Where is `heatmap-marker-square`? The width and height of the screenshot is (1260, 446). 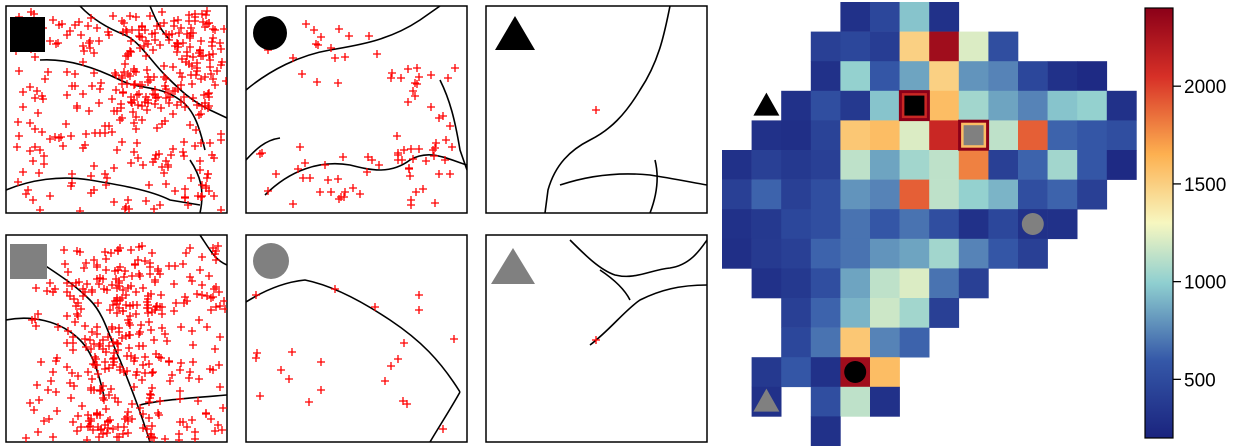
heatmap-marker-square is located at coordinates (973, 135).